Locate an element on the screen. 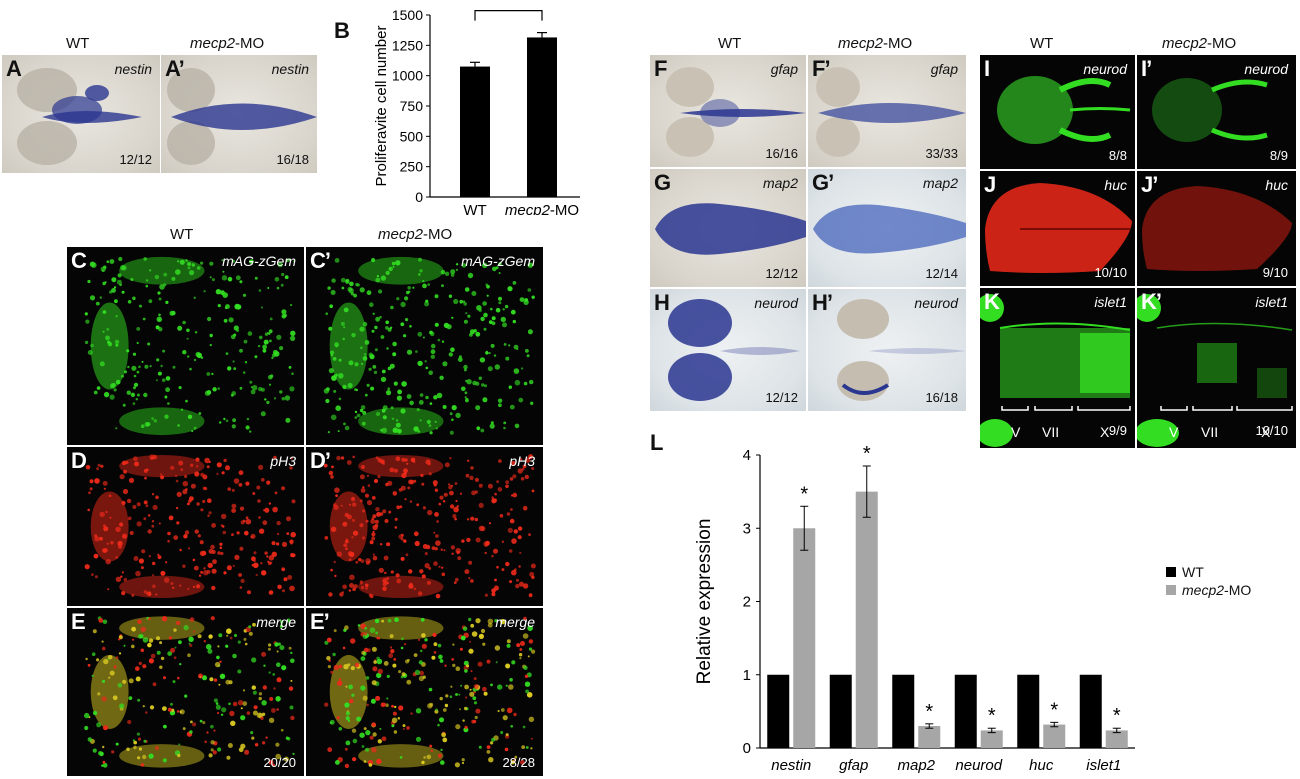 The image size is (1300, 779). l-y-tick-label: 4 is located at coordinates (747, 455).